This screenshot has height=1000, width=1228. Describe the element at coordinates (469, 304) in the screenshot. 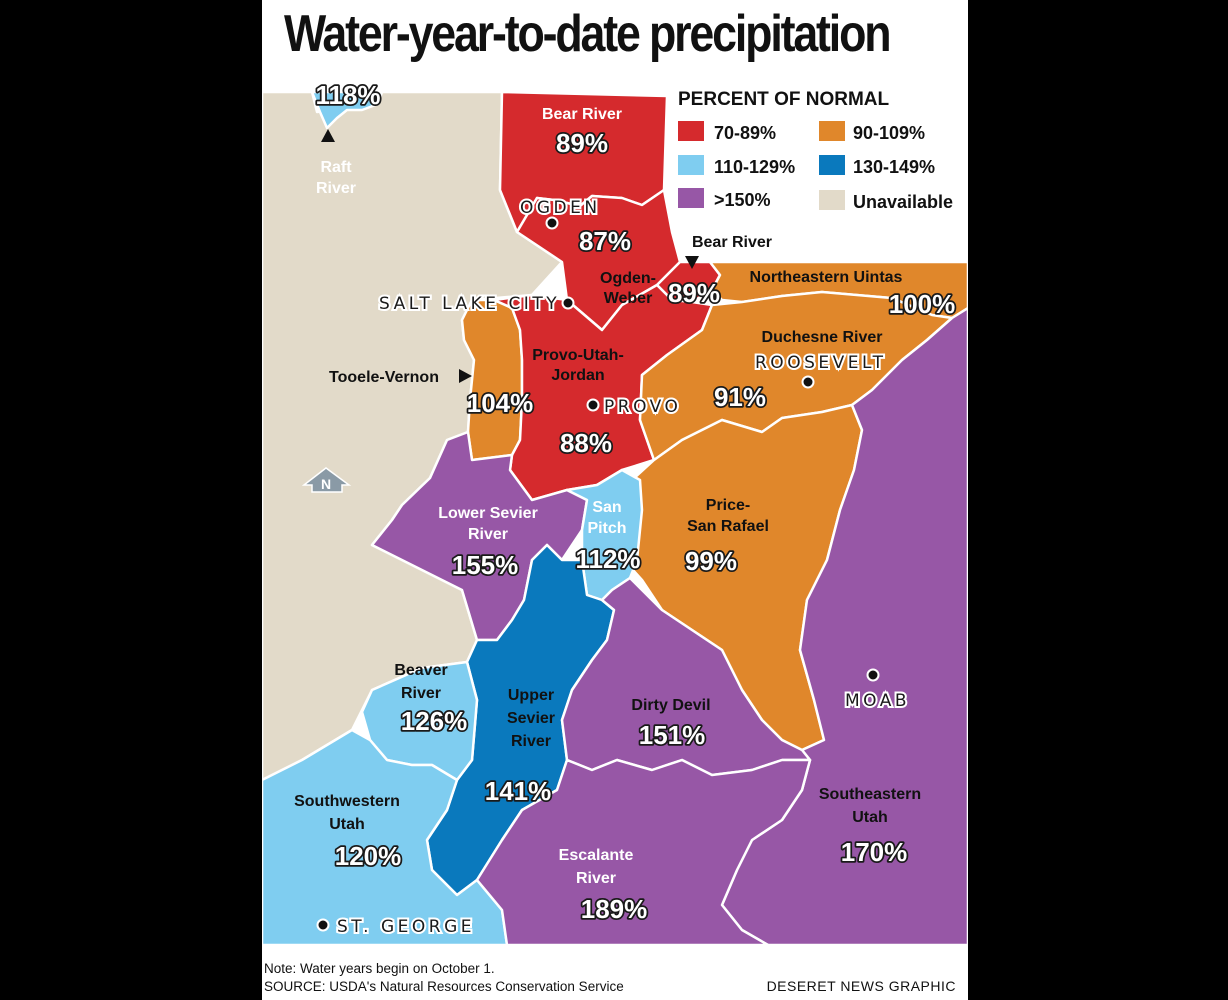

I see `city-label-salt-lake-city: SALT LAKE CITY` at that location.